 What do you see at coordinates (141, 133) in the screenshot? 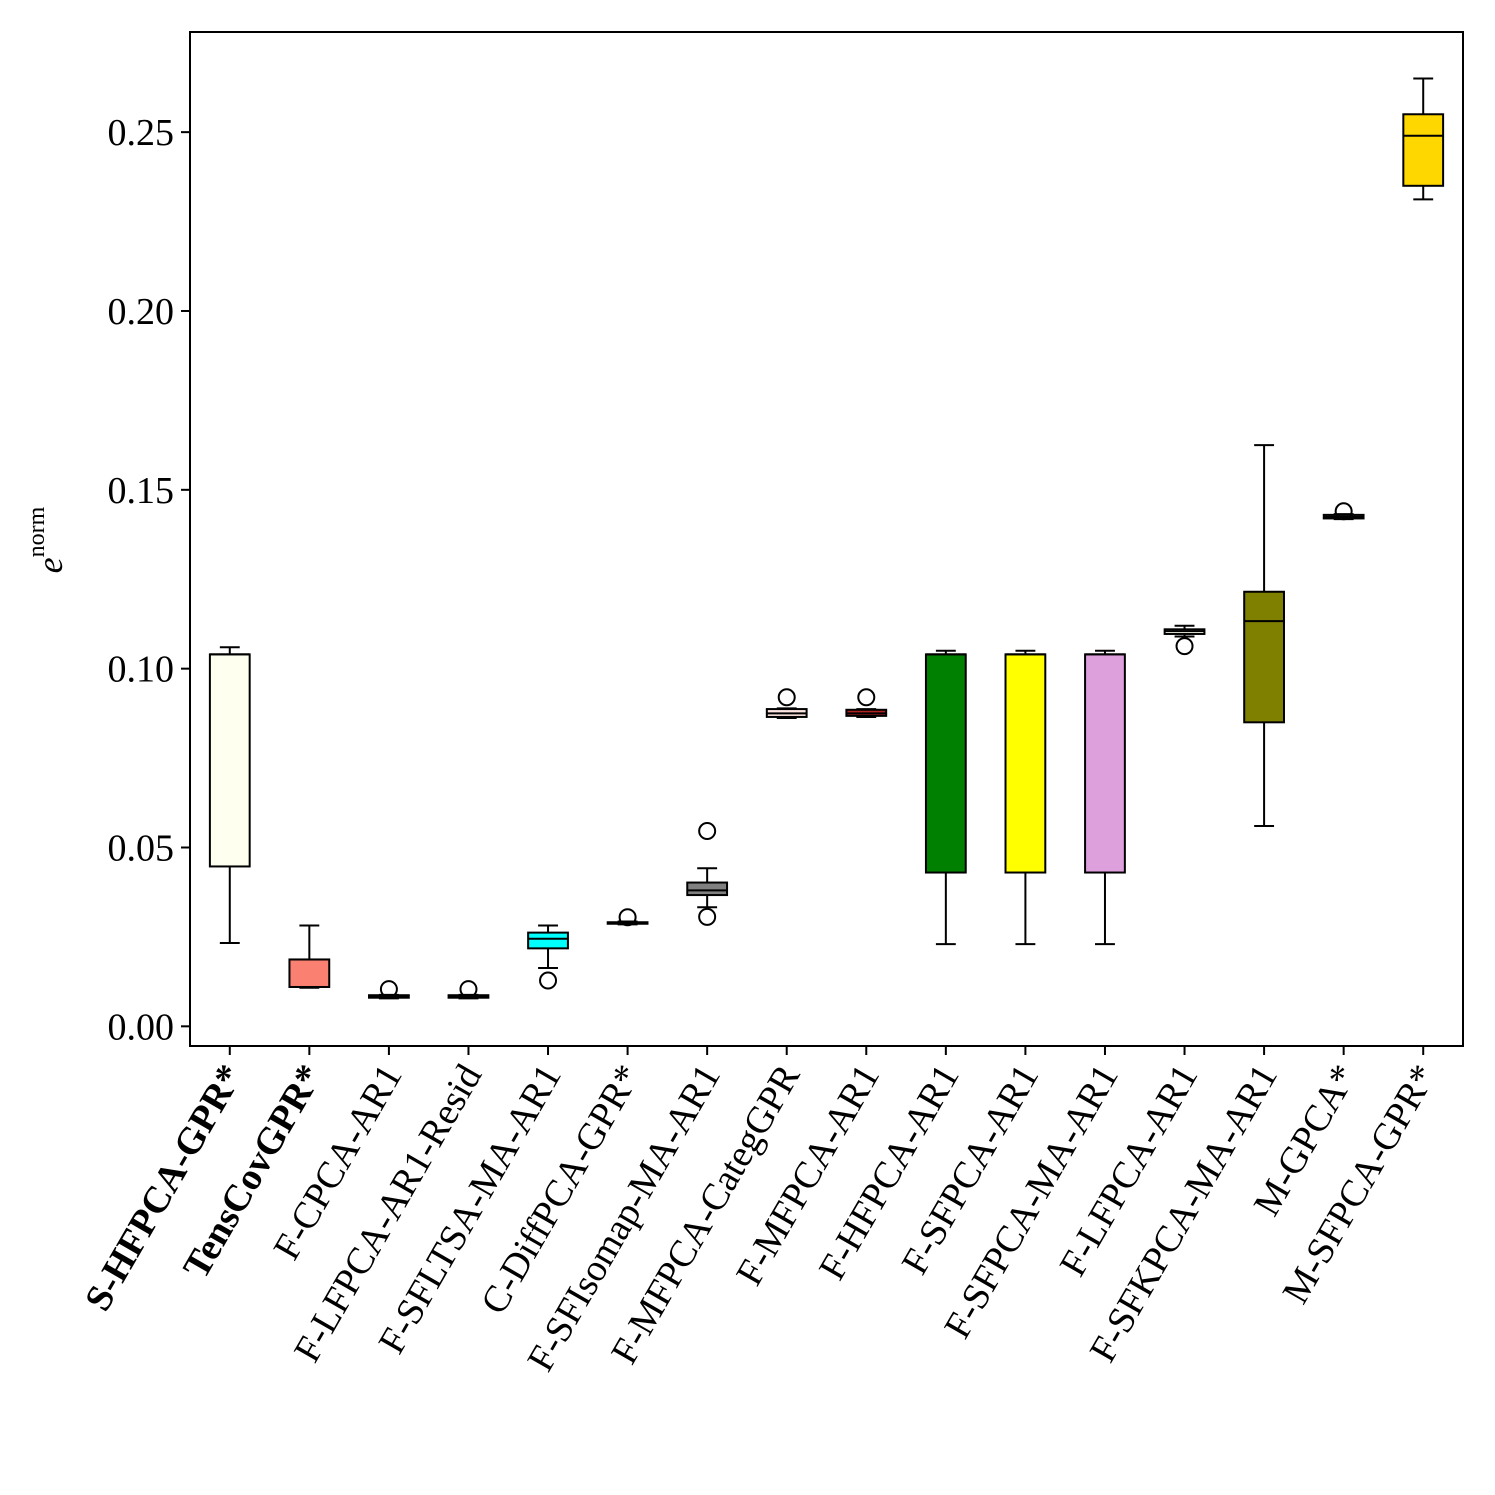
I see `y-tick-label: 0.25` at bounding box center [141, 133].